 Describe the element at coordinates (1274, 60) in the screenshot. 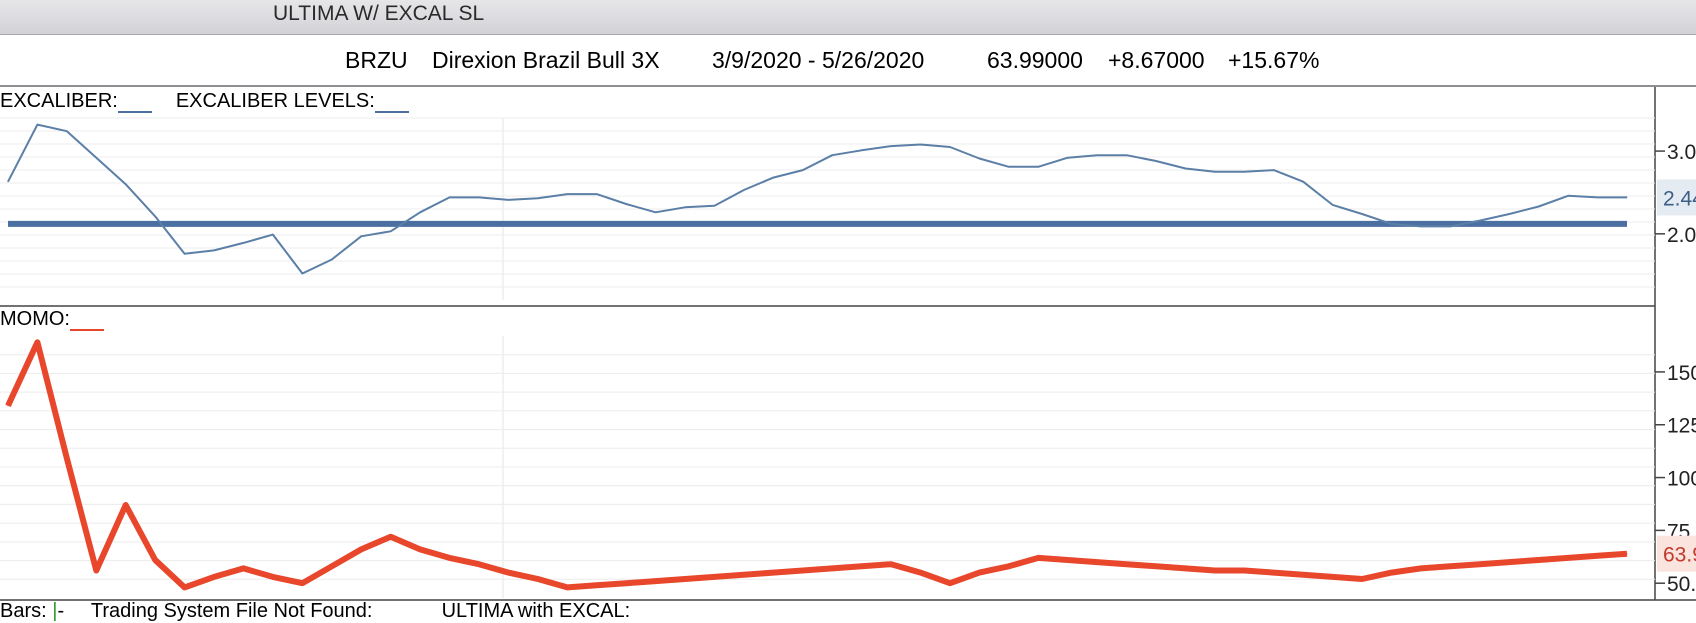

I see `price-change-percent: +15.67%` at that location.